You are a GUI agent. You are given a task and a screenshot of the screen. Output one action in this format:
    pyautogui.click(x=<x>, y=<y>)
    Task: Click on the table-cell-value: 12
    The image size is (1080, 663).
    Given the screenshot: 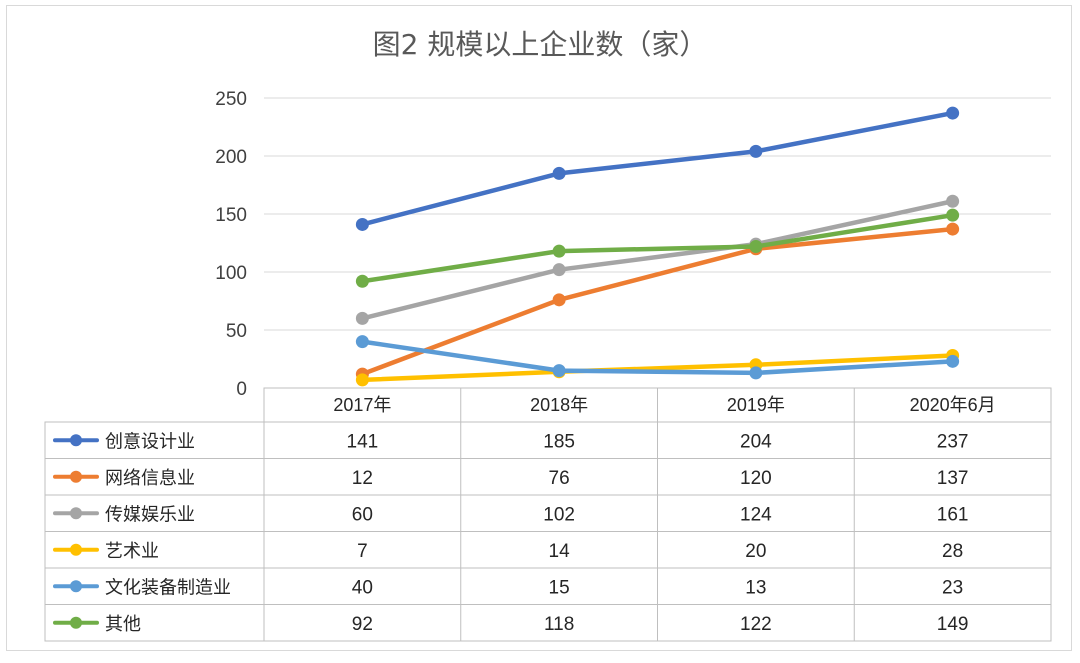 What is the action you would take?
    pyautogui.click(x=362, y=478)
    